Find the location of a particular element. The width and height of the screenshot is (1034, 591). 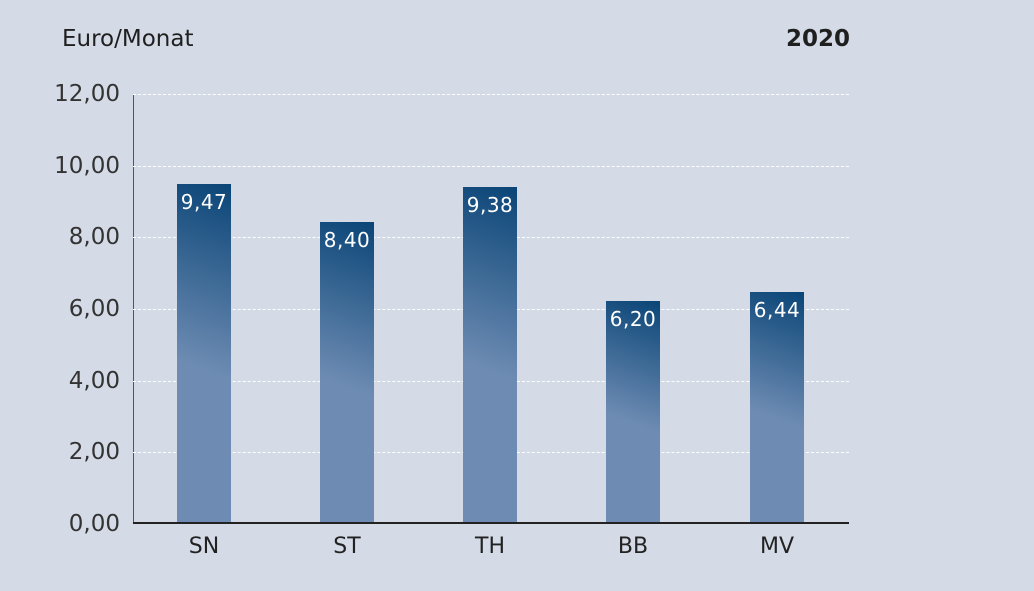

y-tick-label: 0,00 is located at coordinates (94, 524).